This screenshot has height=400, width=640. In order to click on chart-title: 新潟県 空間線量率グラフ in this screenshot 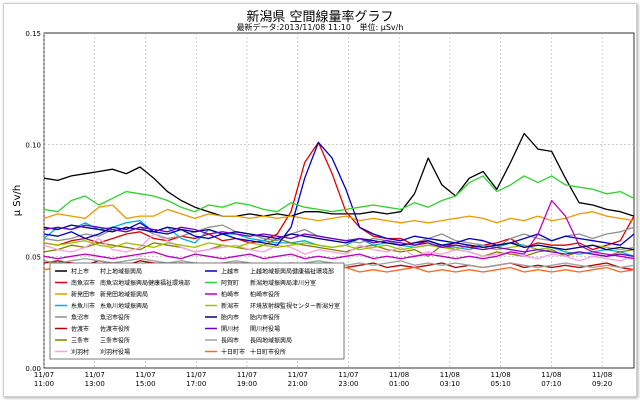, I will do `click(320, 17)`.